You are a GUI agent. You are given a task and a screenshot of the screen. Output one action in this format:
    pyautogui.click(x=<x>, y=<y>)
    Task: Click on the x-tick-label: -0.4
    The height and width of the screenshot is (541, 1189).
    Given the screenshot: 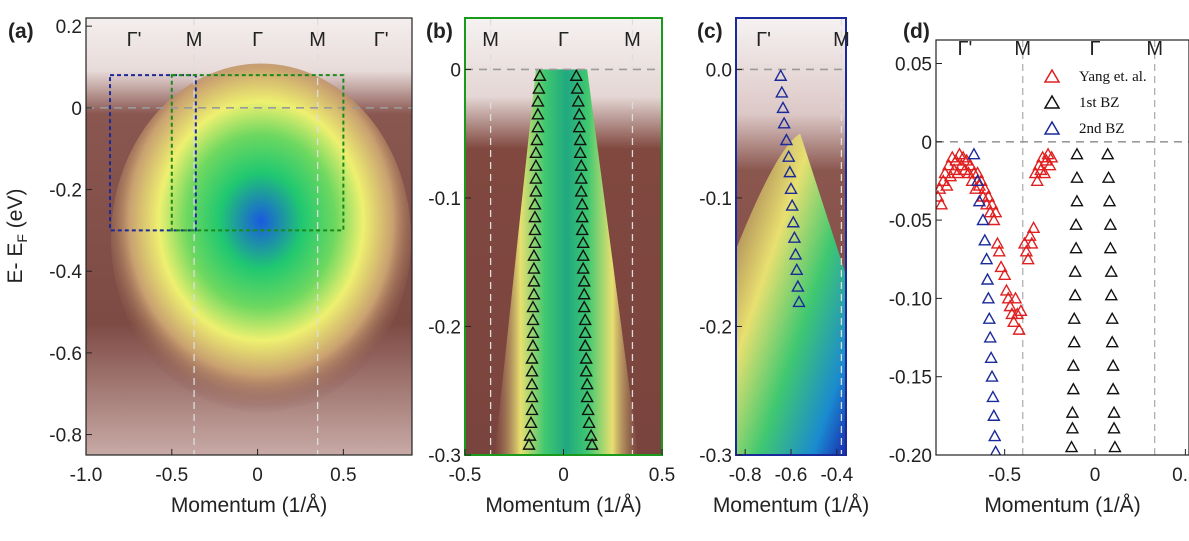 What is the action you would take?
    pyautogui.click(x=836, y=475)
    